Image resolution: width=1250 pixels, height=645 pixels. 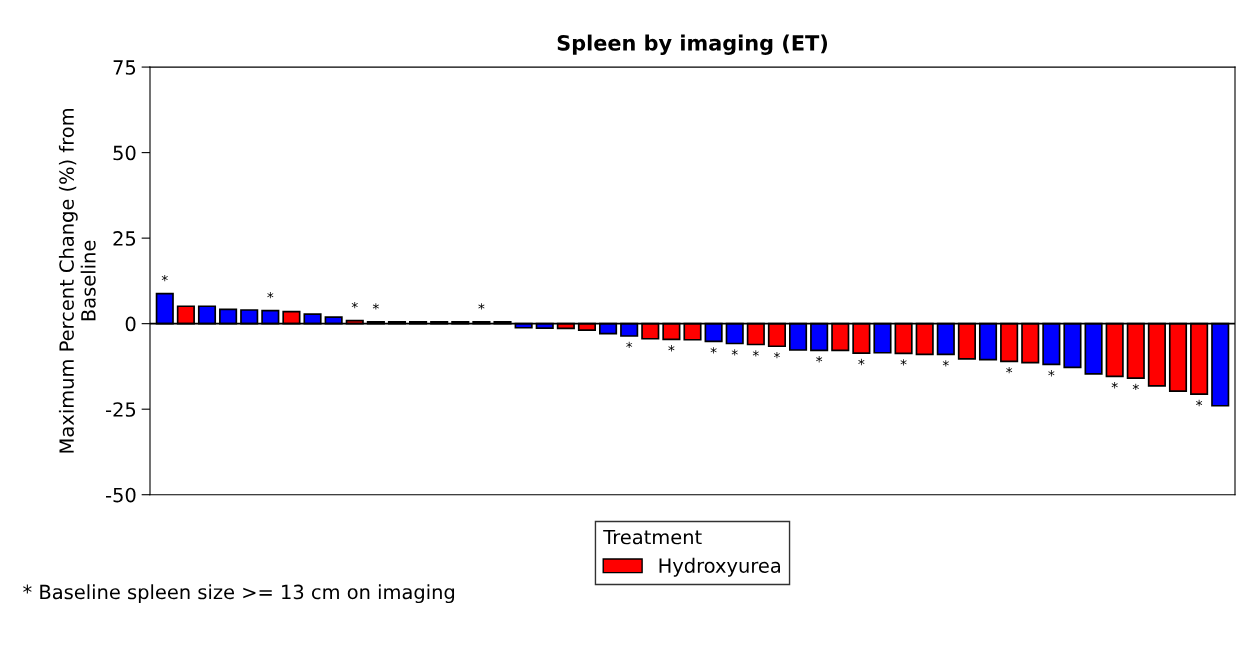 I want to click on y-axis-title: Maximum Percent Change (%) from Baseline, so click(x=77, y=281).